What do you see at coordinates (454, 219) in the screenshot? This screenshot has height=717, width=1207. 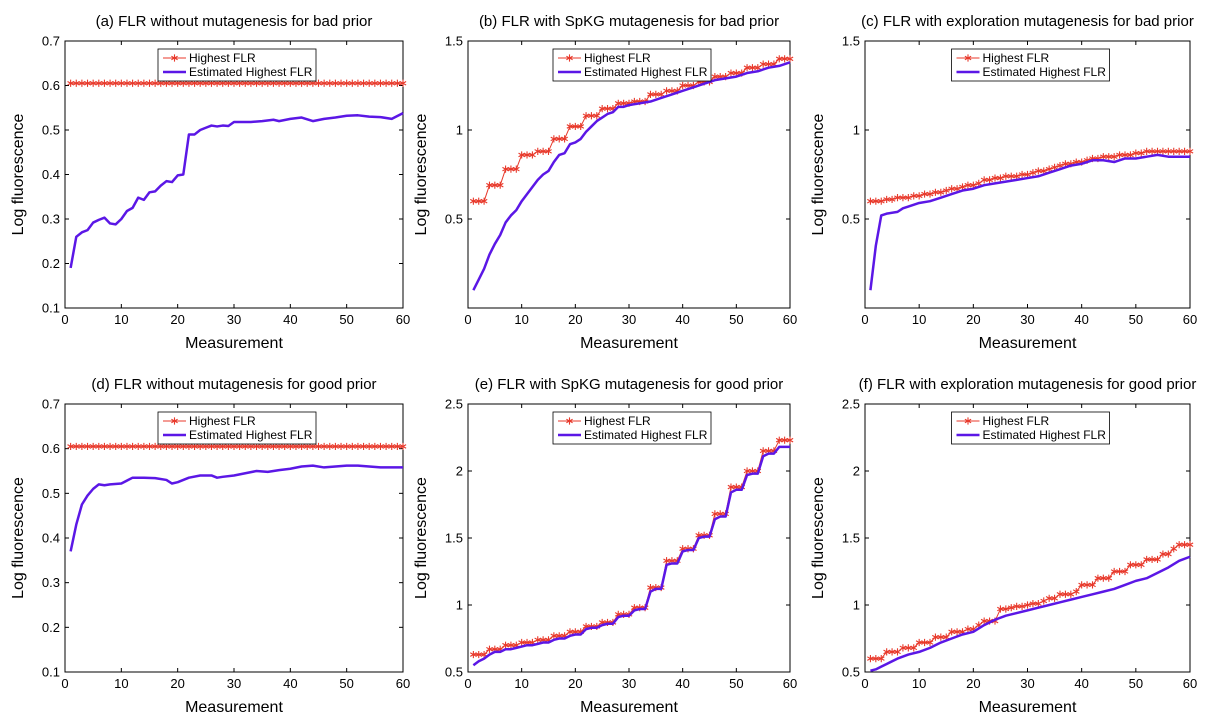 I see `y-tick-label: 0.5` at bounding box center [454, 219].